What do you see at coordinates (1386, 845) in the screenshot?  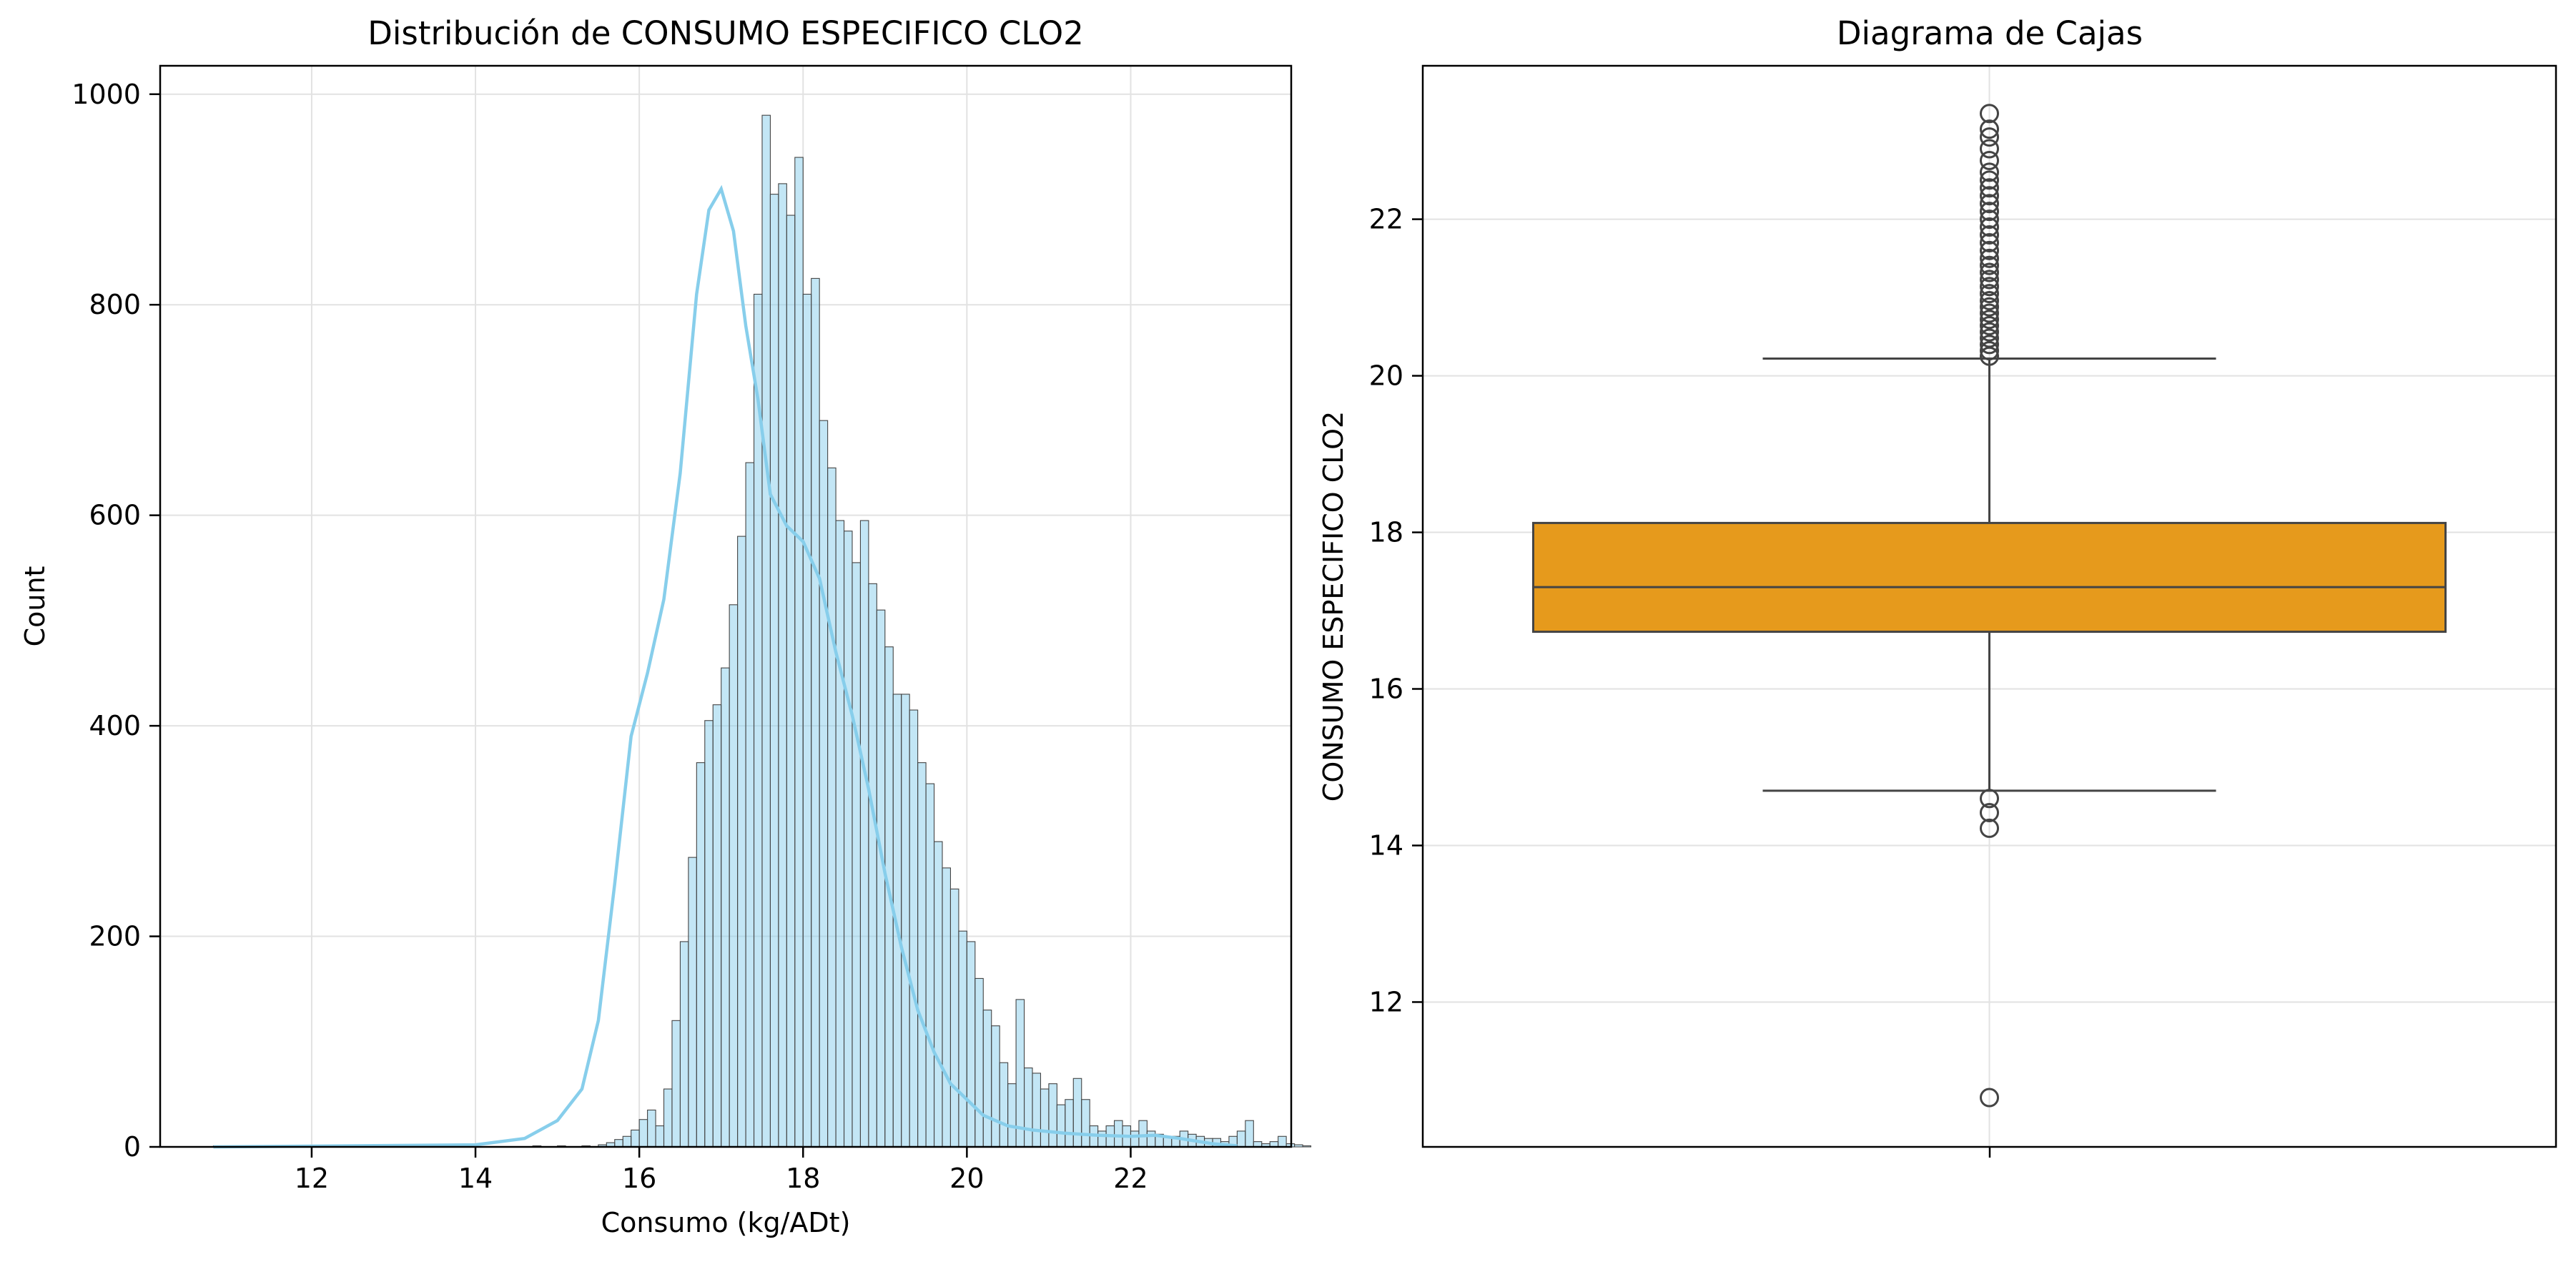 I see `y-tick-label: 14` at bounding box center [1386, 845].